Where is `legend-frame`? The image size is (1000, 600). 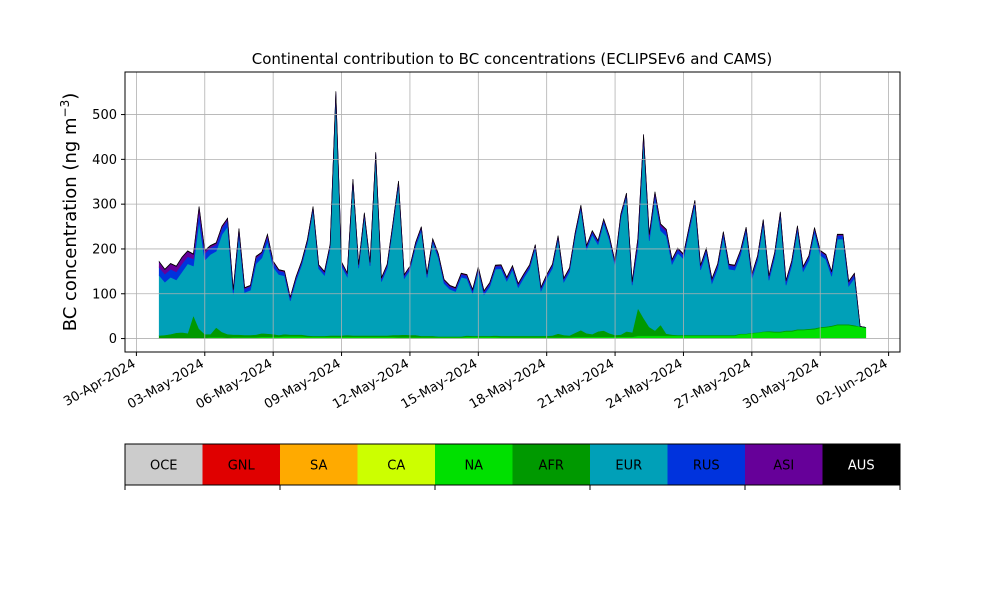
legend-frame is located at coordinates (512, 464).